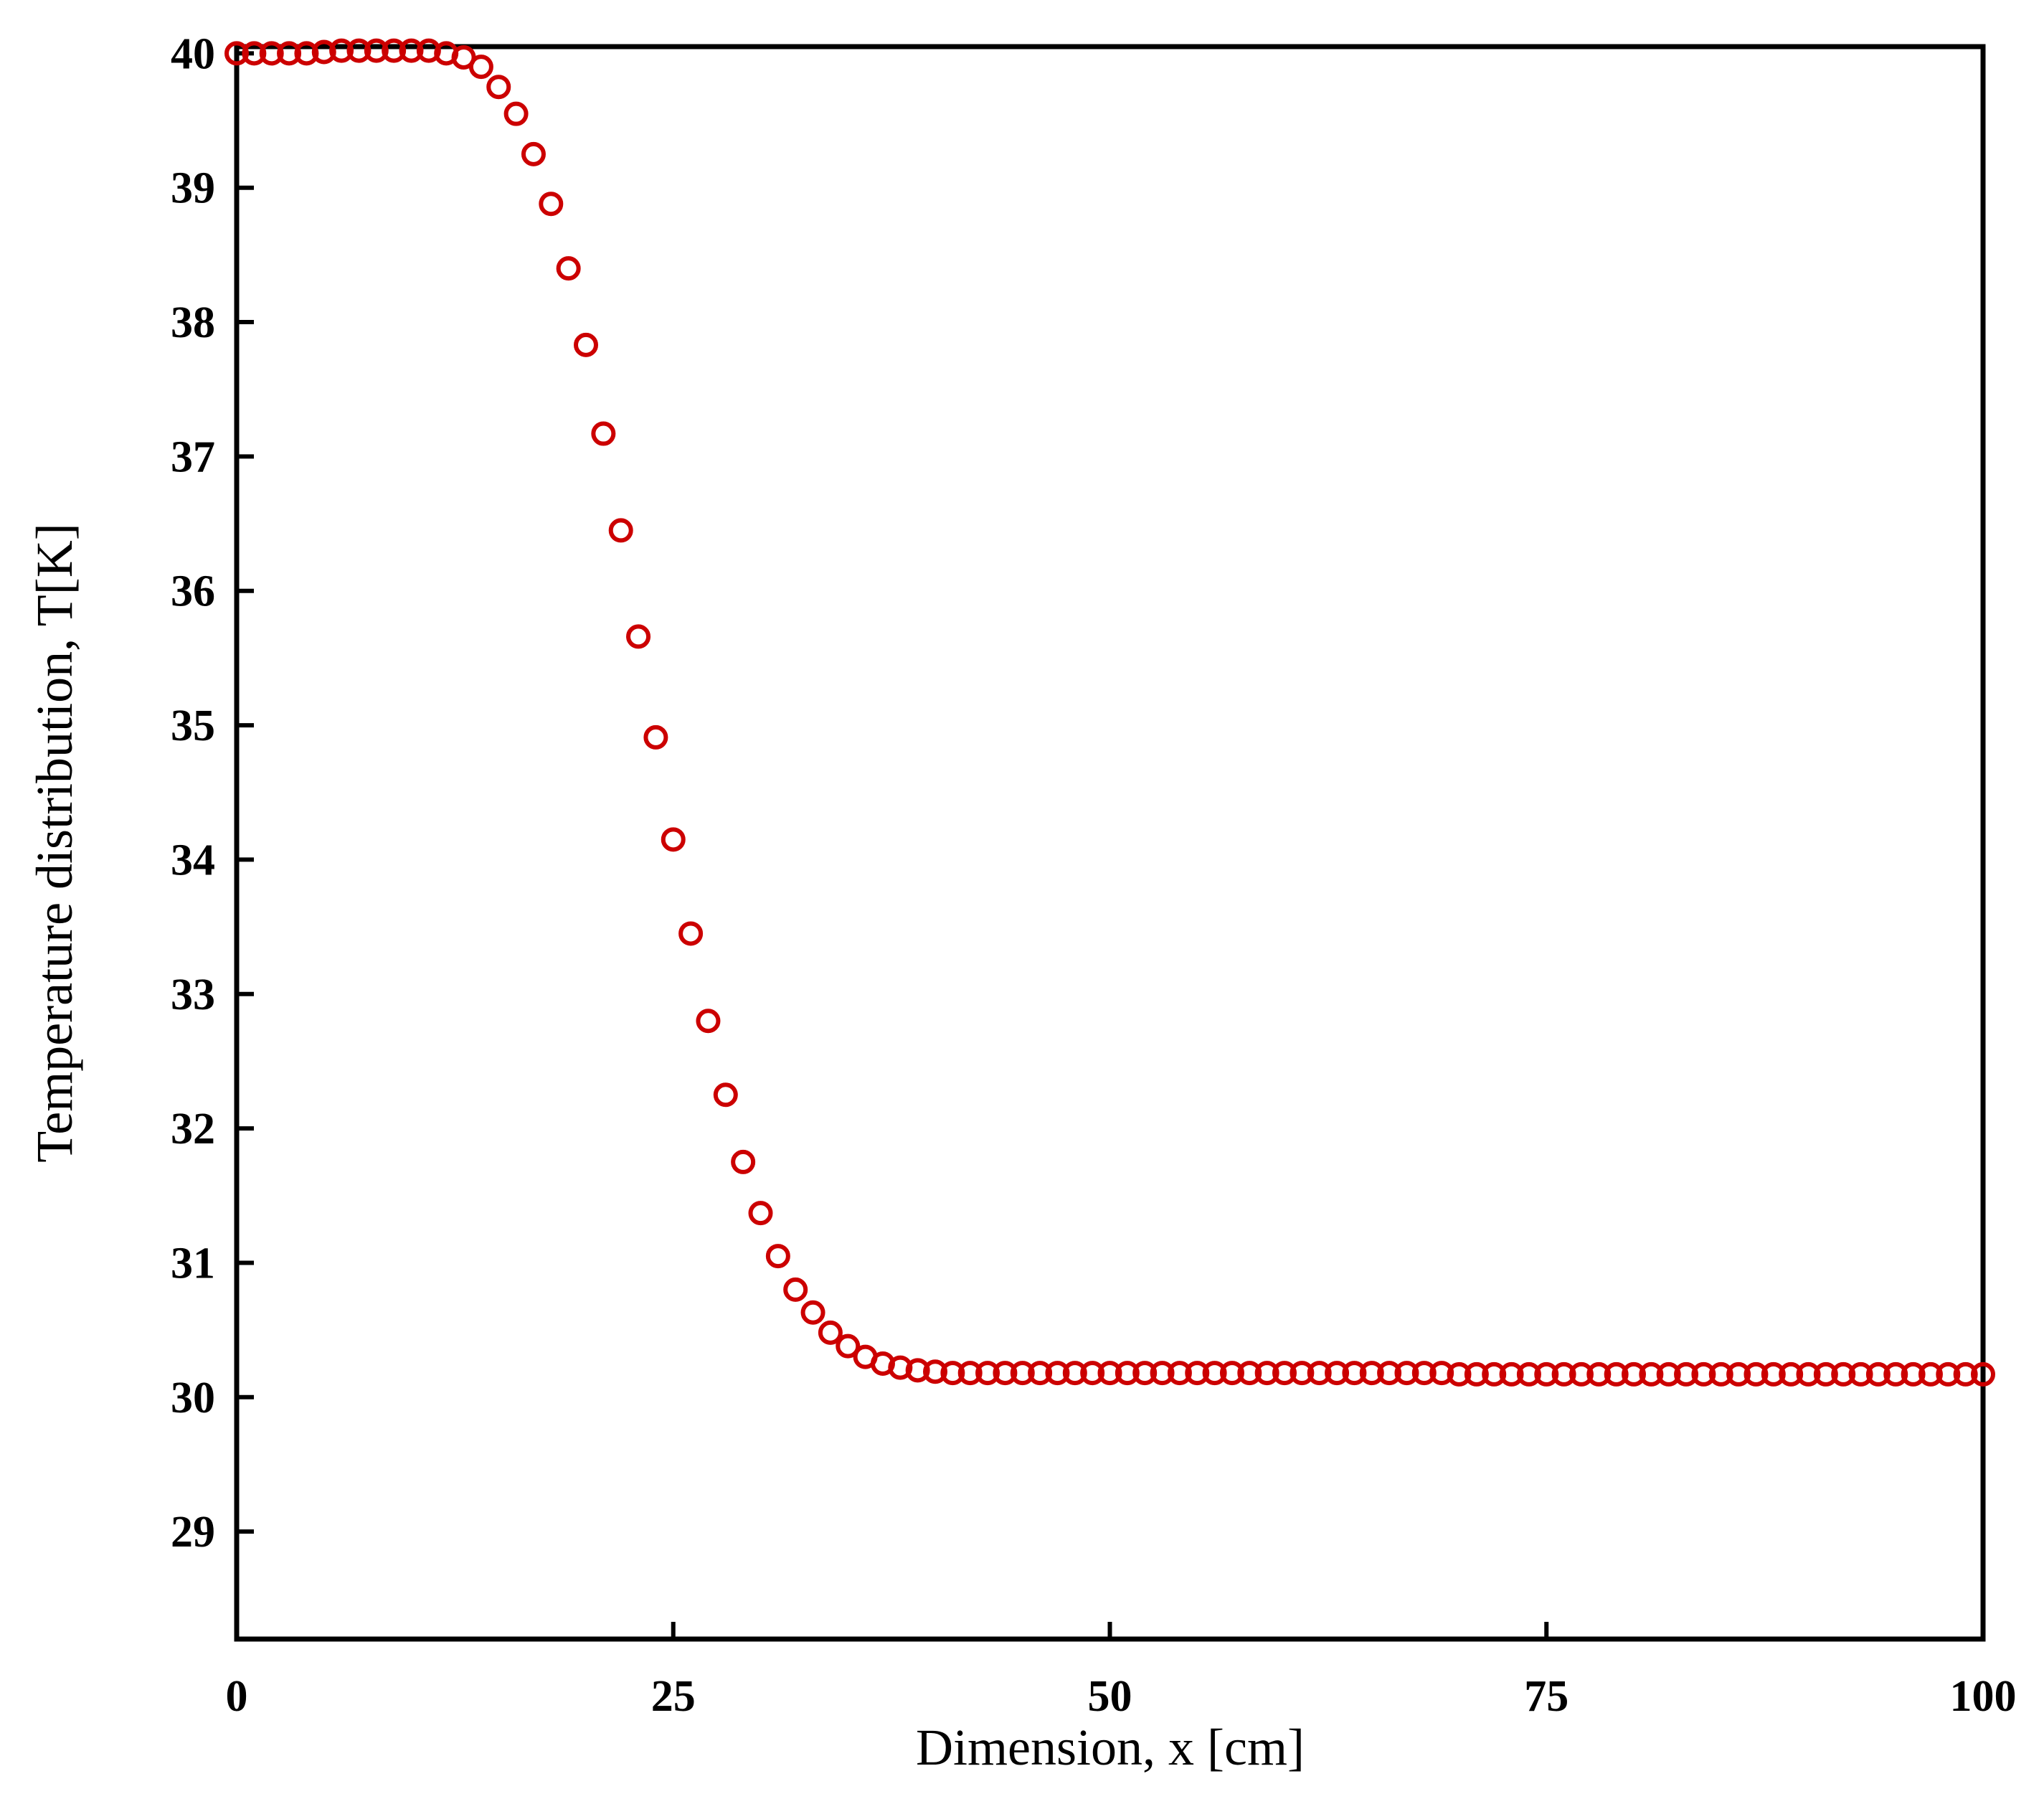 This screenshot has height=1794, width=2044. Describe the element at coordinates (237, 1696) in the screenshot. I see `x-tick-label: 0` at that location.